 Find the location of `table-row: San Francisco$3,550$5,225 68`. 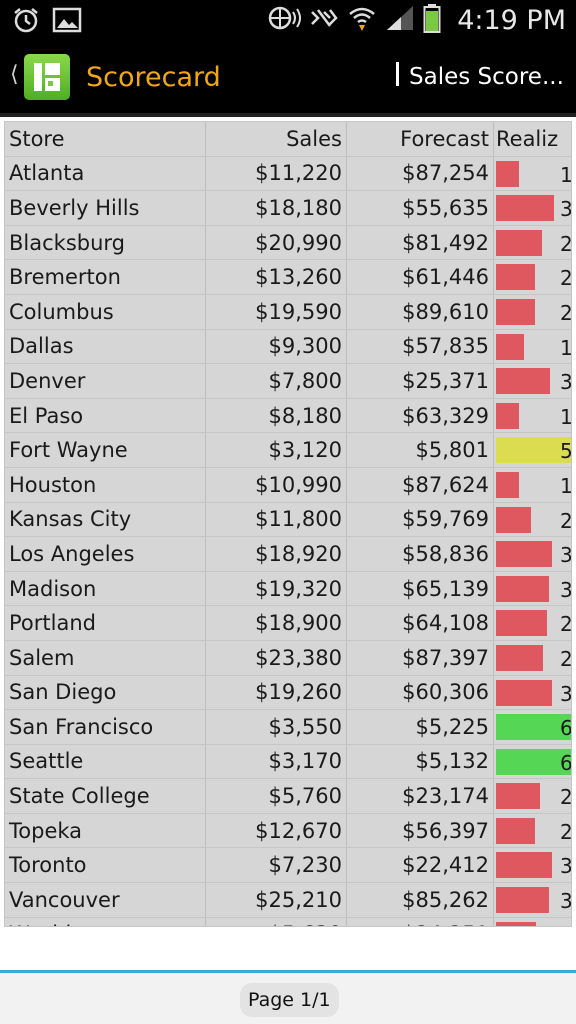

table-row: San Francisco$3,550$5,225 68 is located at coordinates (288, 727).